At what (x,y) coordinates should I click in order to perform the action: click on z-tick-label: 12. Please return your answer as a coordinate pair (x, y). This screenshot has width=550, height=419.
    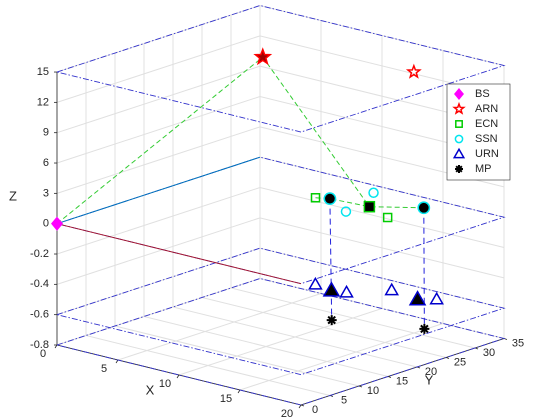
    Looking at the image, I should click on (43, 102).